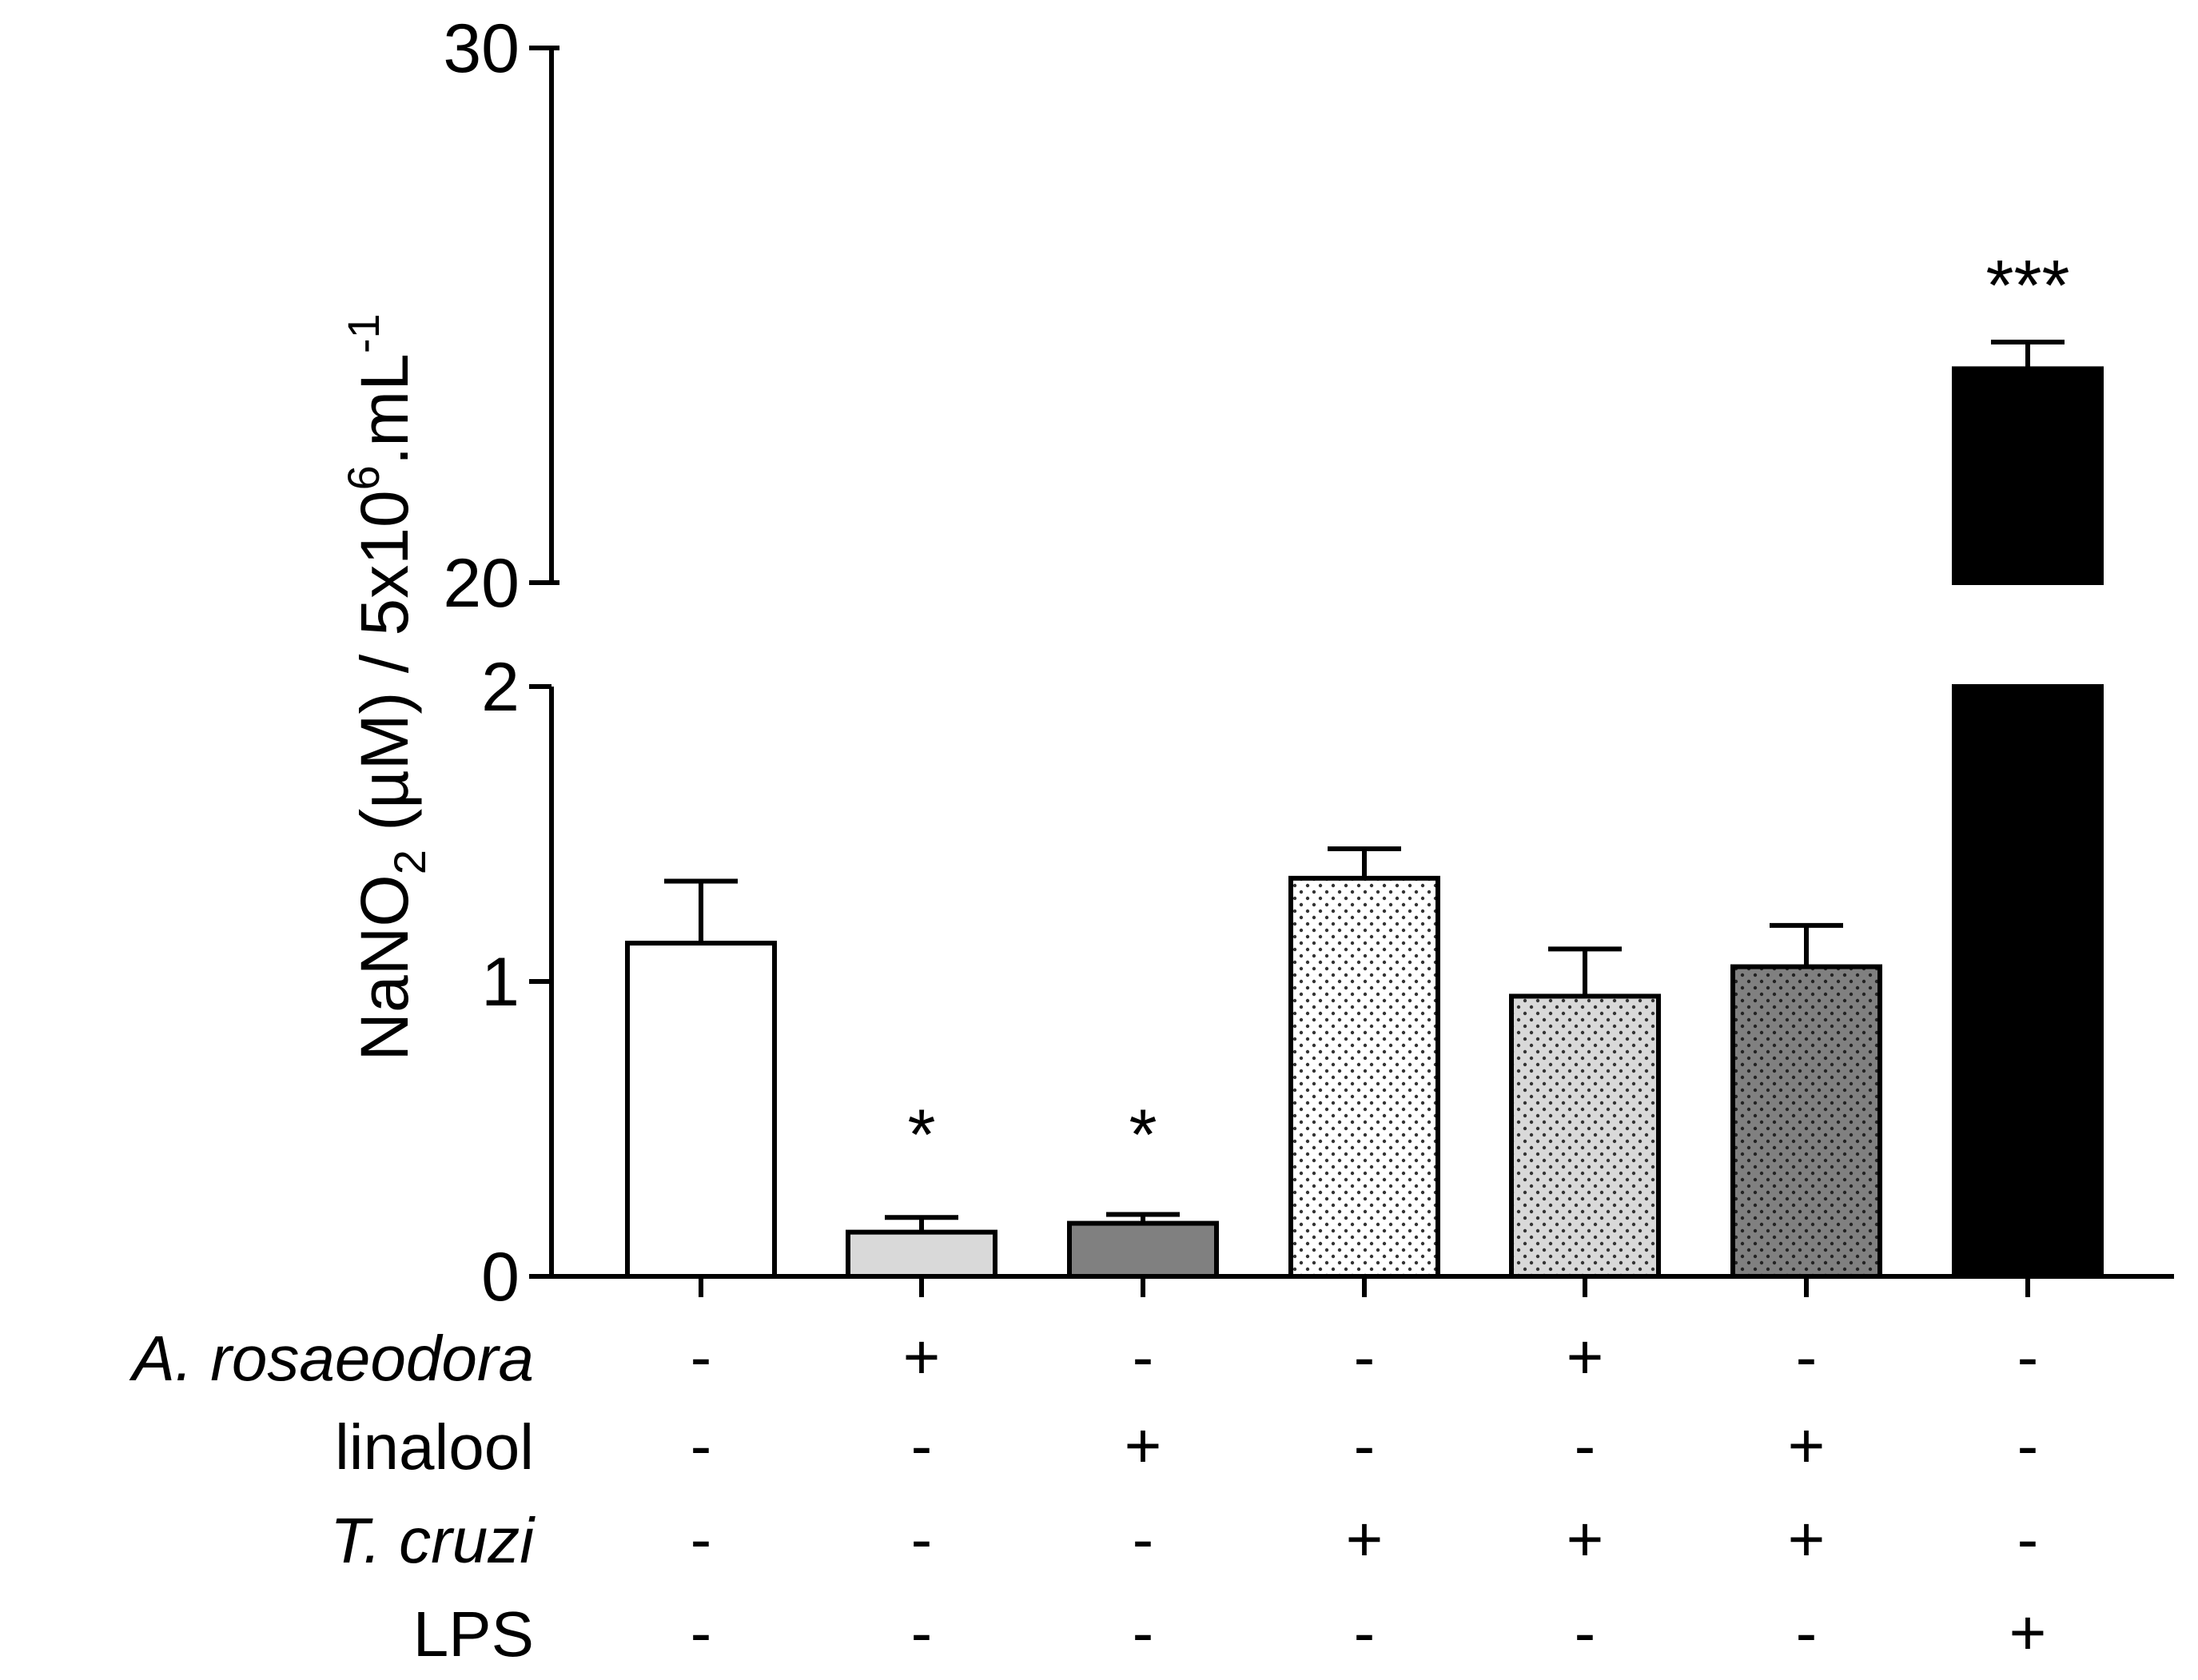  Describe the element at coordinates (384, 409) in the screenshot. I see `y-label-mid: .mL` at that location.